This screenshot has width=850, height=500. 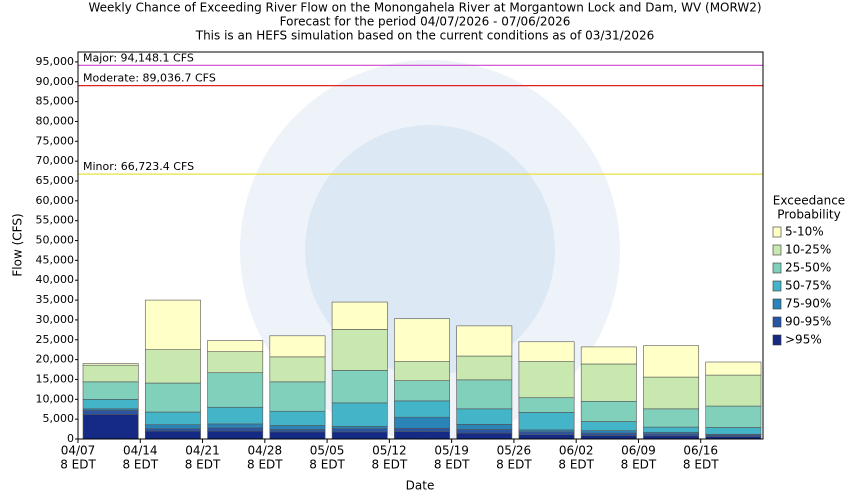 I want to click on y-tick-label: 40,000, so click(x=55, y=279).